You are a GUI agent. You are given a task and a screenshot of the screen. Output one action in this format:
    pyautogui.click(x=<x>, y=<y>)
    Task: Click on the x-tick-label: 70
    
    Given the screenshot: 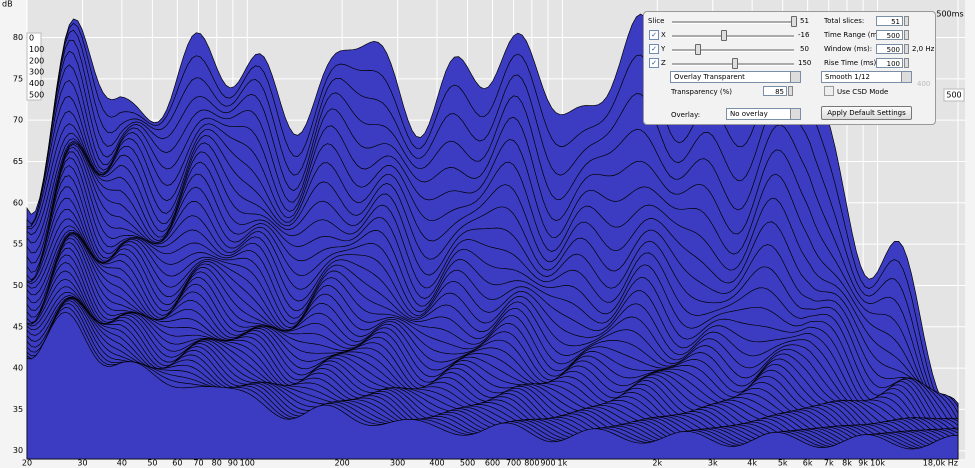 What is the action you would take?
    pyautogui.click(x=198, y=463)
    